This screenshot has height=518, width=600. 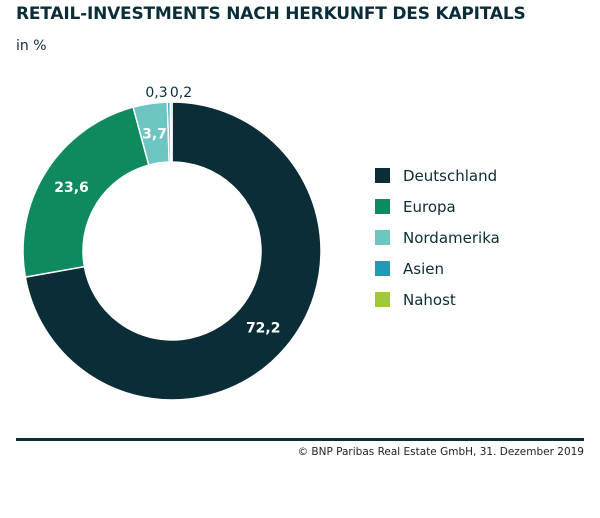 What do you see at coordinates (450, 175) in the screenshot?
I see `legend-label: Deutschland` at bounding box center [450, 175].